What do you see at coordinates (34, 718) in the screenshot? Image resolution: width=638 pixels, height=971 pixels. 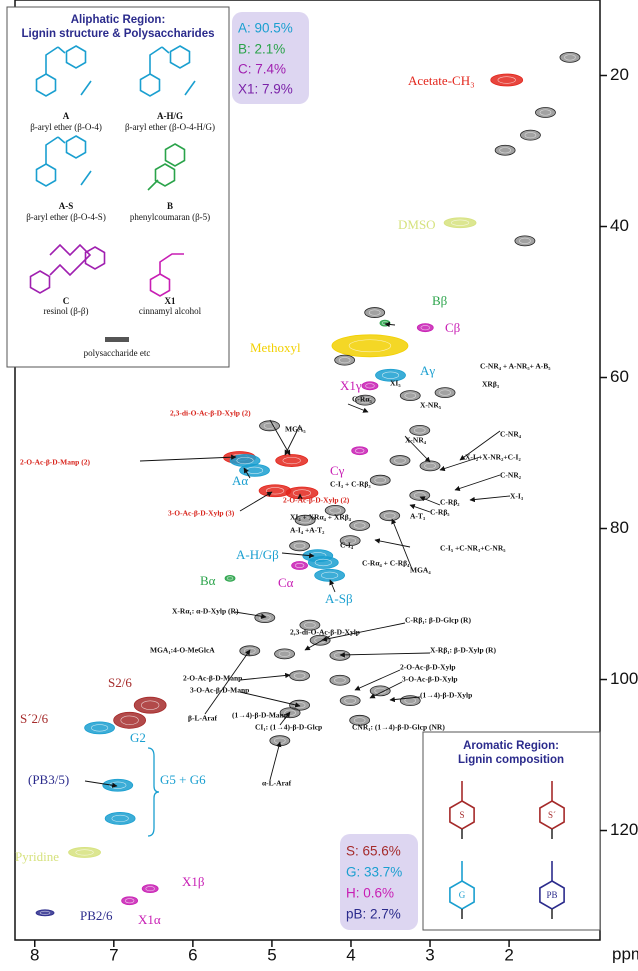 I see `annotation: S´2/6` at bounding box center [34, 718].